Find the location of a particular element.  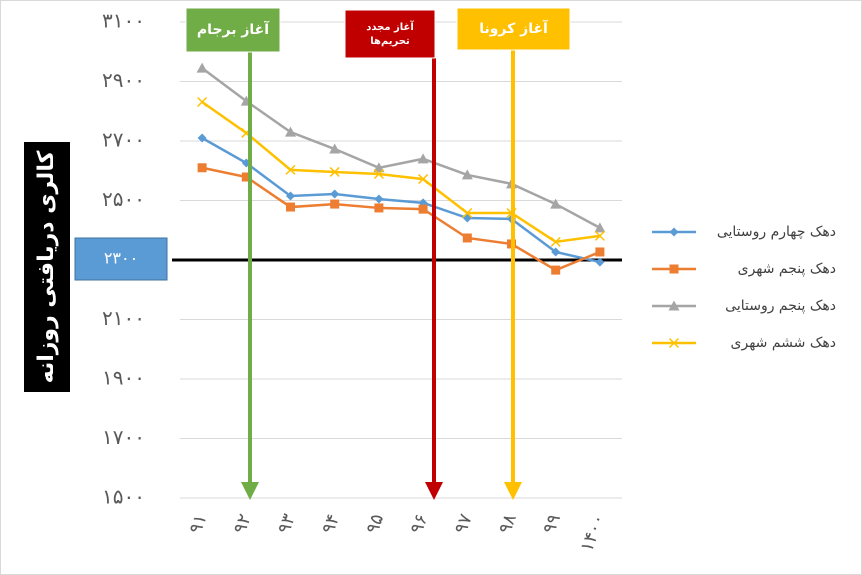

reference-label: ۲۳۰۰ is located at coordinates (121, 258).